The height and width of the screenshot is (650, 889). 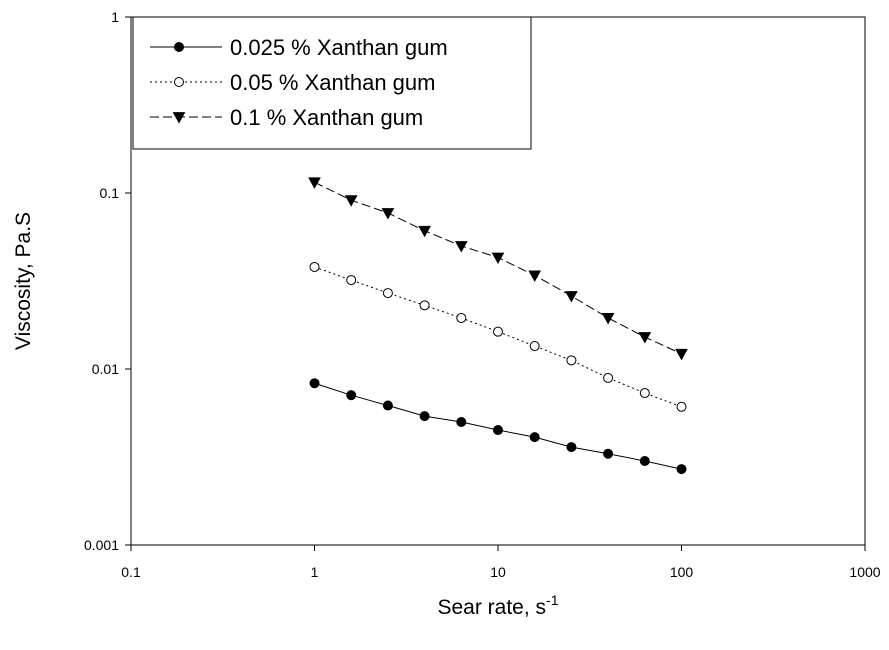 I want to click on y-tick-label: 1, so click(x=115, y=17).